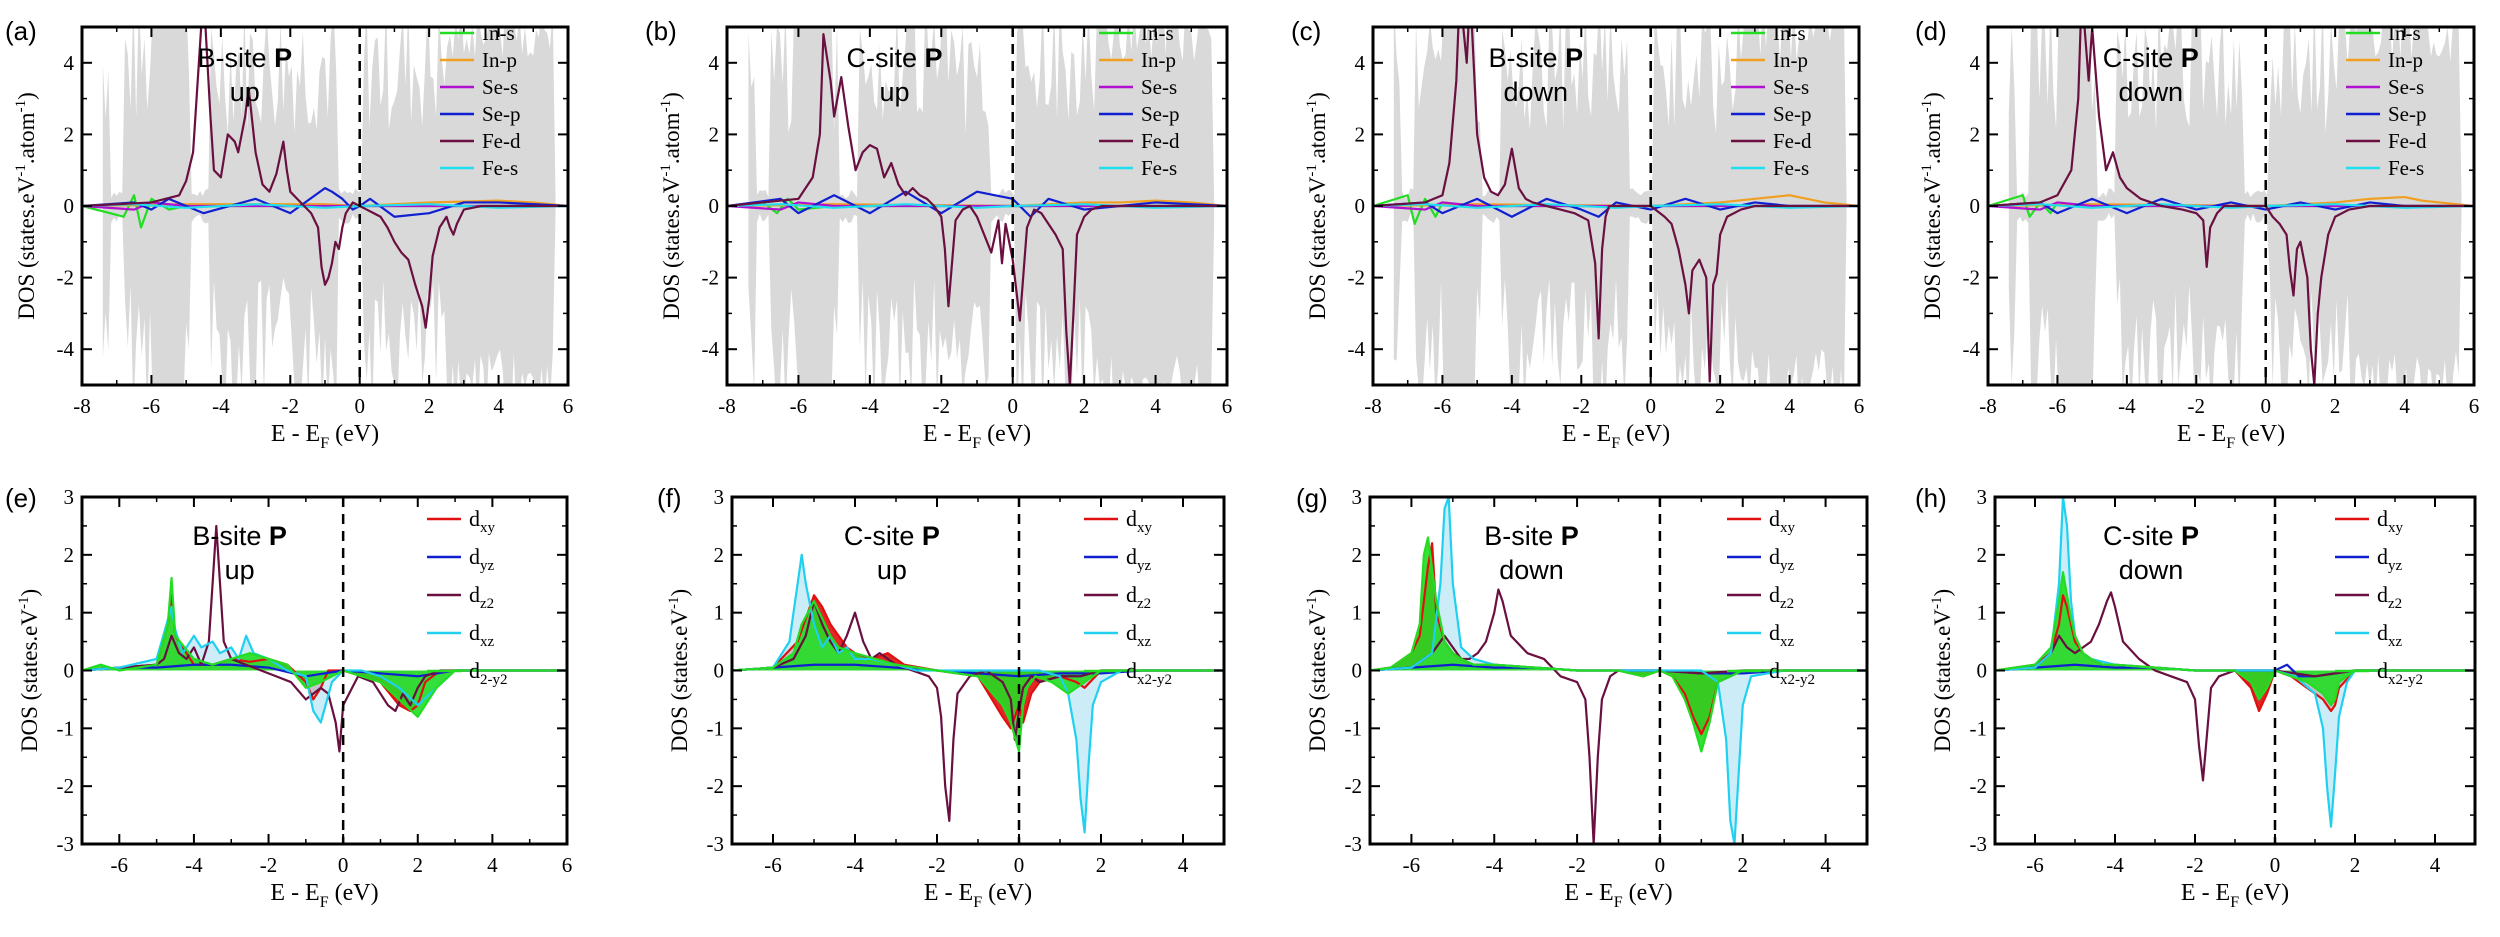 This screenshot has width=2500, height=937. Describe the element at coordinates (499, 60) in the screenshot. I see `legend-label: In-p` at that location.